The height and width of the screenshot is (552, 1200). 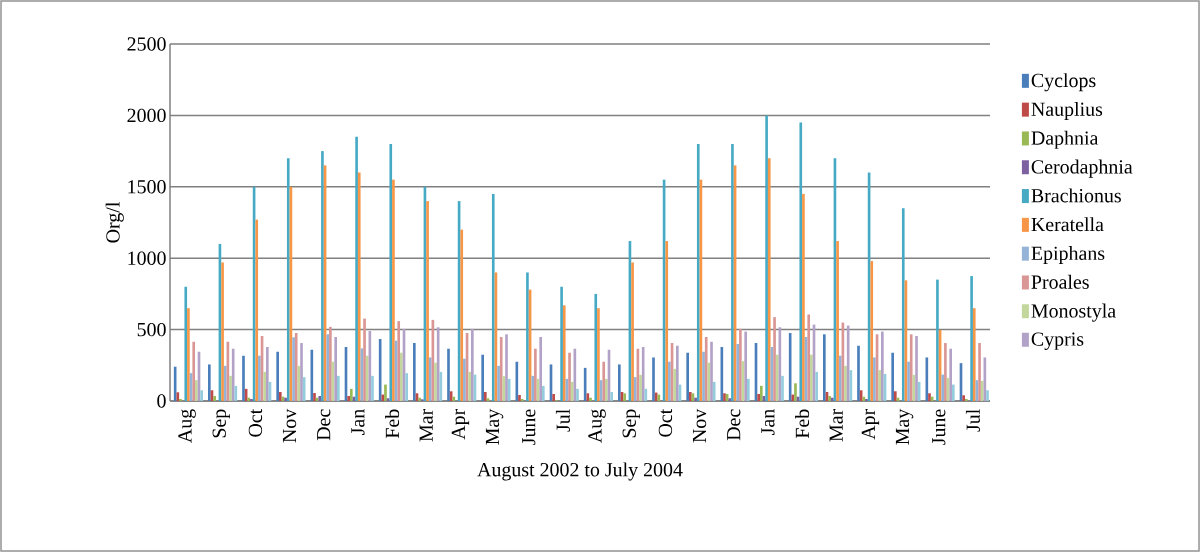 What do you see at coordinates (1076, 195) in the screenshot?
I see `legend-label: Brachionus` at bounding box center [1076, 195].